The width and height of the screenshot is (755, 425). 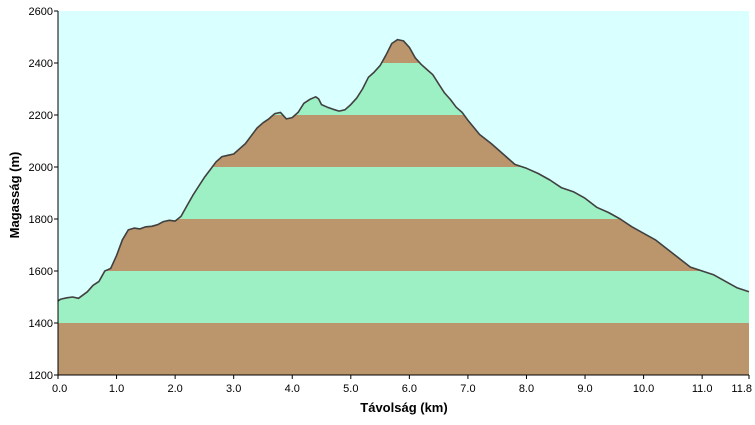 What do you see at coordinates (233, 389) in the screenshot?
I see `x-tick-label: 3.0` at bounding box center [233, 389].